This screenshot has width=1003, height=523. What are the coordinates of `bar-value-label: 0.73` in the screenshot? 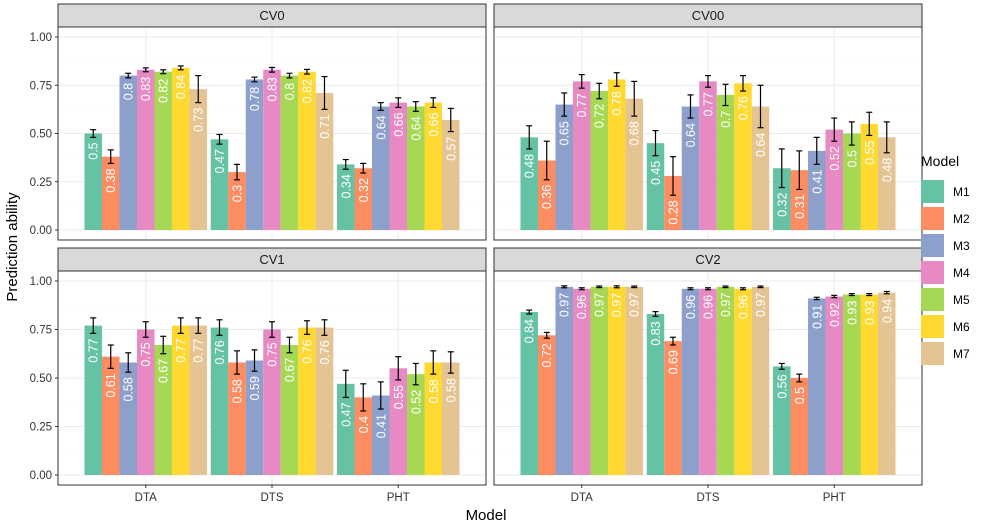 It's located at (199, 120).